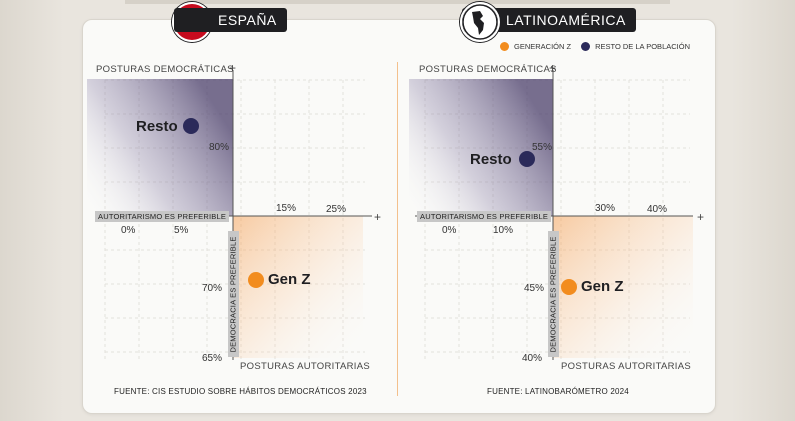 This screenshot has width=795, height=421. What do you see at coordinates (336, 209) in the screenshot?
I see `spain-x-tick: 25%` at bounding box center [336, 209].